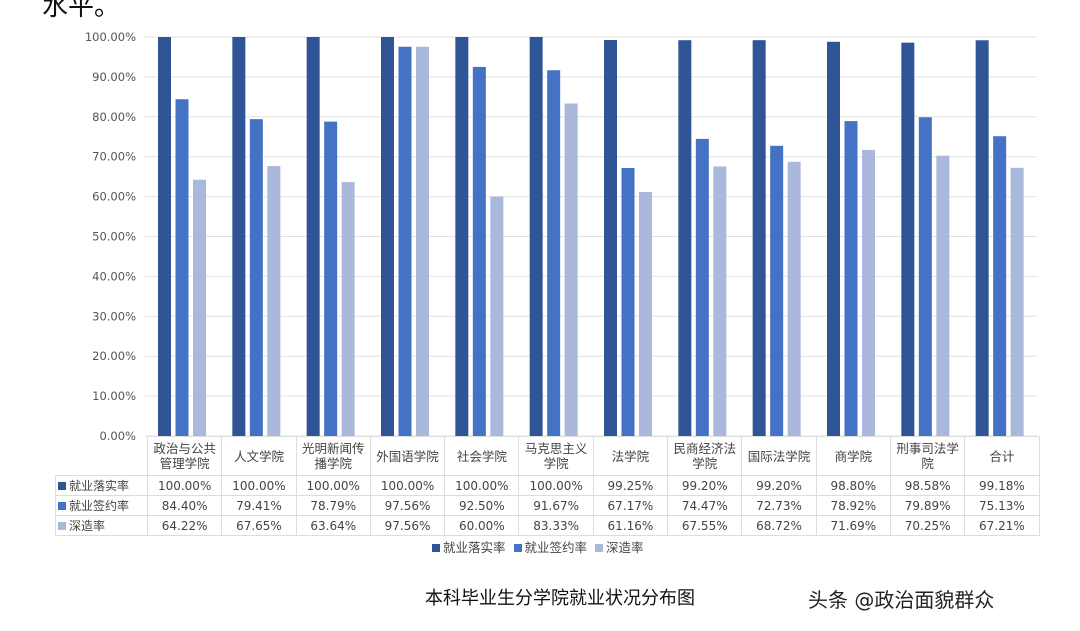 The height and width of the screenshot is (631, 1080). Describe the element at coordinates (184, 505) in the screenshot. I see `data-label: 84.40%` at that location.